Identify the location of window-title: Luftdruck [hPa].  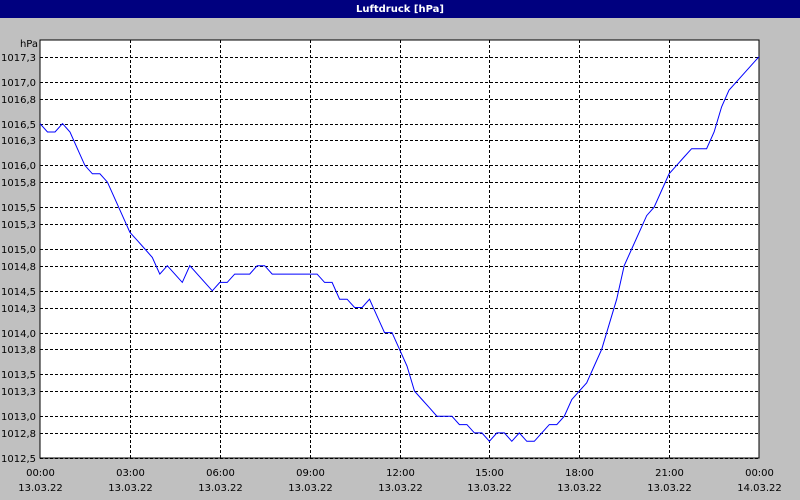
(400, 9).